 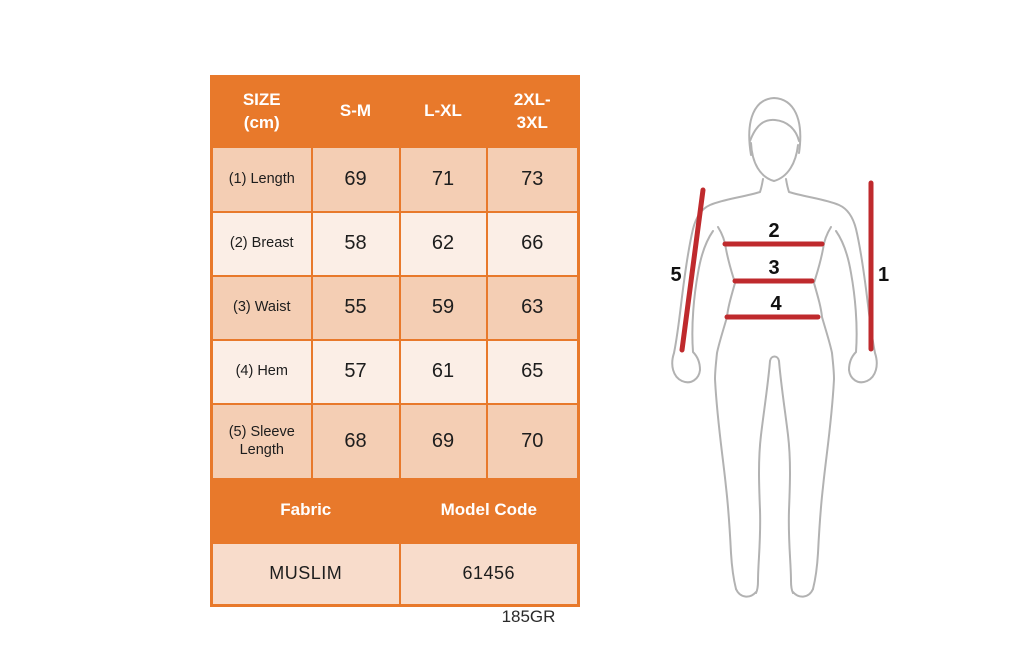 What do you see at coordinates (773, 268) in the screenshot?
I see `measure-label-3: 3` at bounding box center [773, 268].